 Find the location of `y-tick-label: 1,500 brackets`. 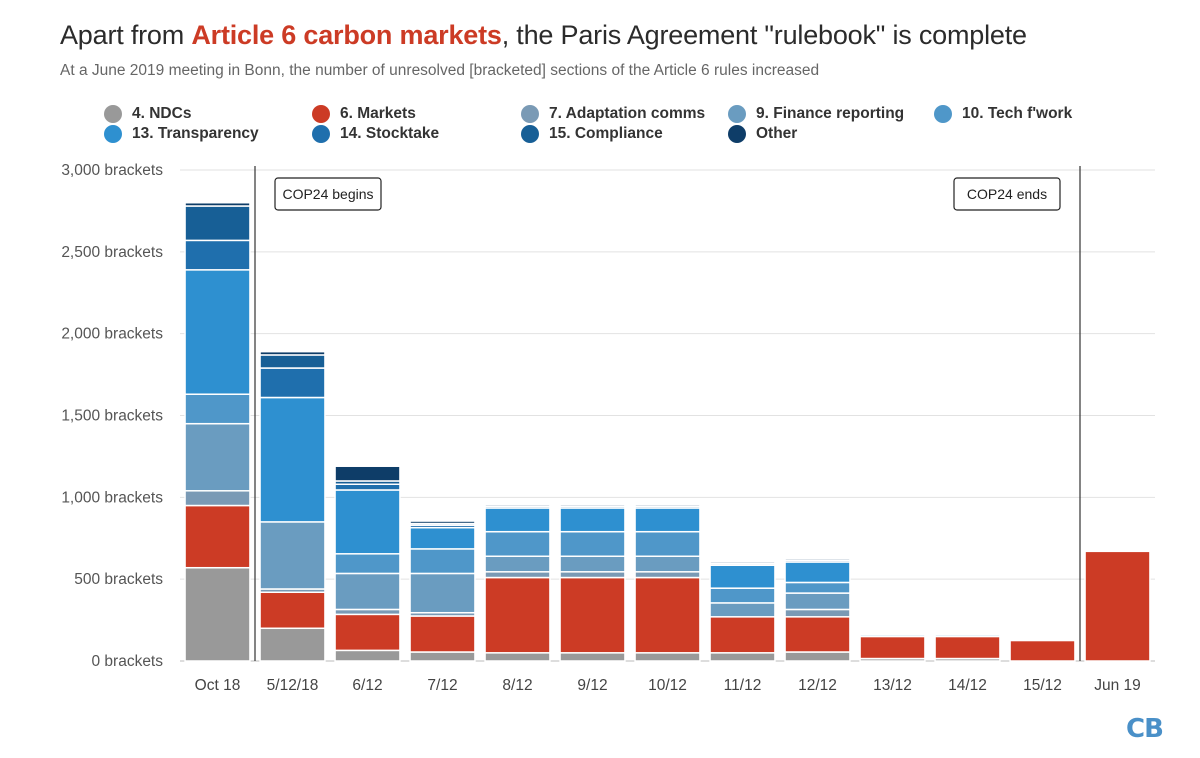

y-tick-label: 1,500 brackets is located at coordinates (112, 416).